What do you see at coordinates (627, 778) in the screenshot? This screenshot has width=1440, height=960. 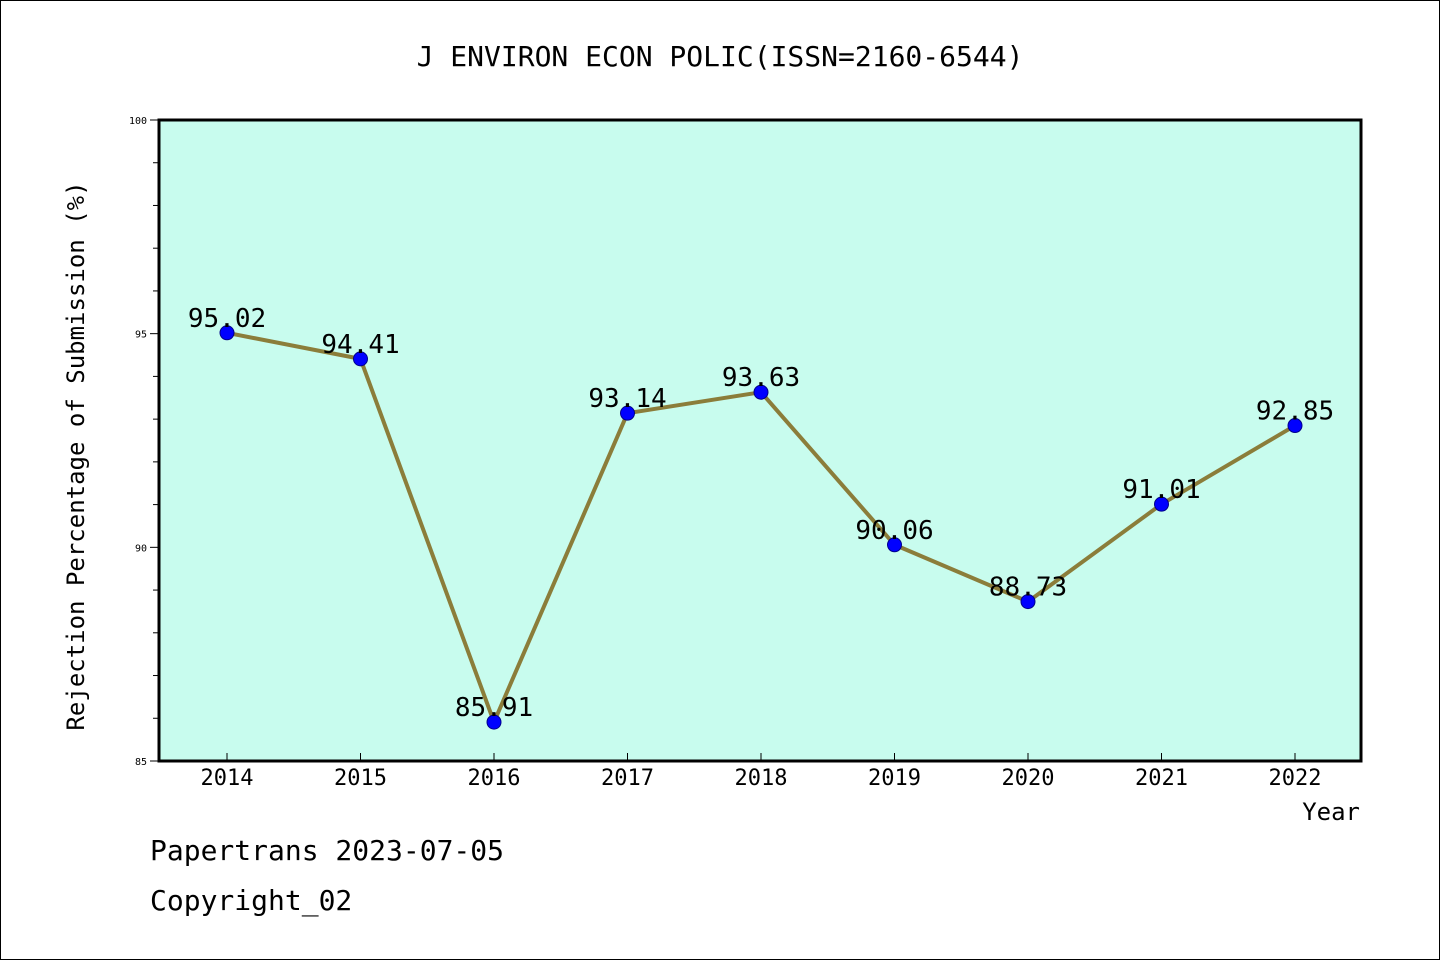 I see `x-tick-label: 2017` at bounding box center [627, 778].